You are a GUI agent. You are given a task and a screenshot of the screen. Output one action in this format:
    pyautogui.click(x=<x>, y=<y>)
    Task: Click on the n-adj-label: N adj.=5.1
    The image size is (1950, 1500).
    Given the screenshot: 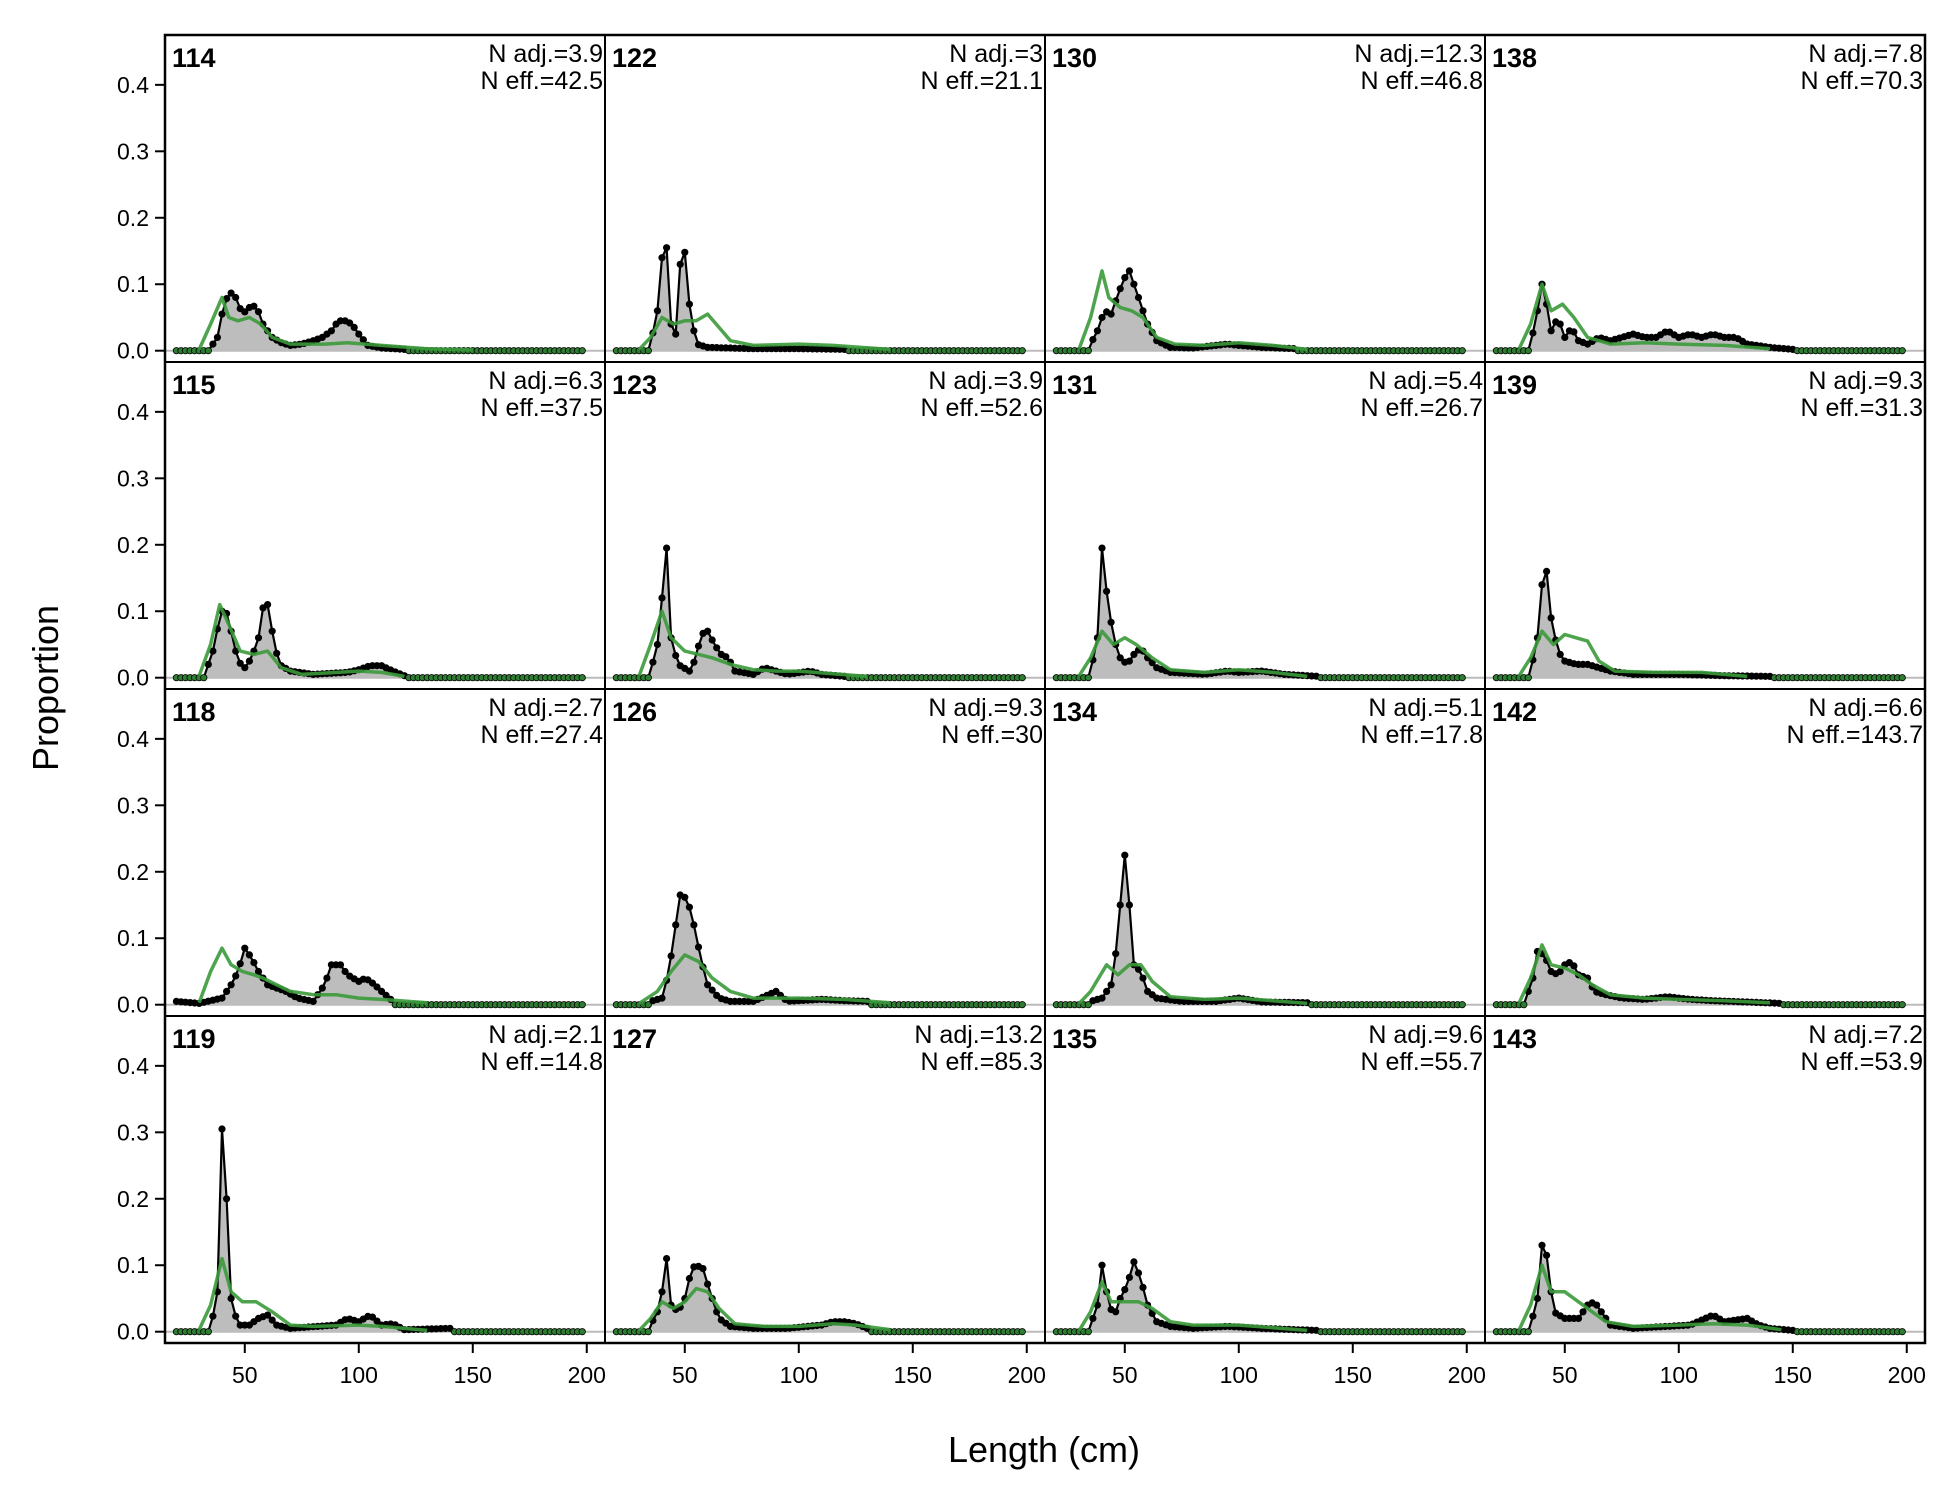 What is the action you would take?
    pyautogui.click(x=1425, y=708)
    